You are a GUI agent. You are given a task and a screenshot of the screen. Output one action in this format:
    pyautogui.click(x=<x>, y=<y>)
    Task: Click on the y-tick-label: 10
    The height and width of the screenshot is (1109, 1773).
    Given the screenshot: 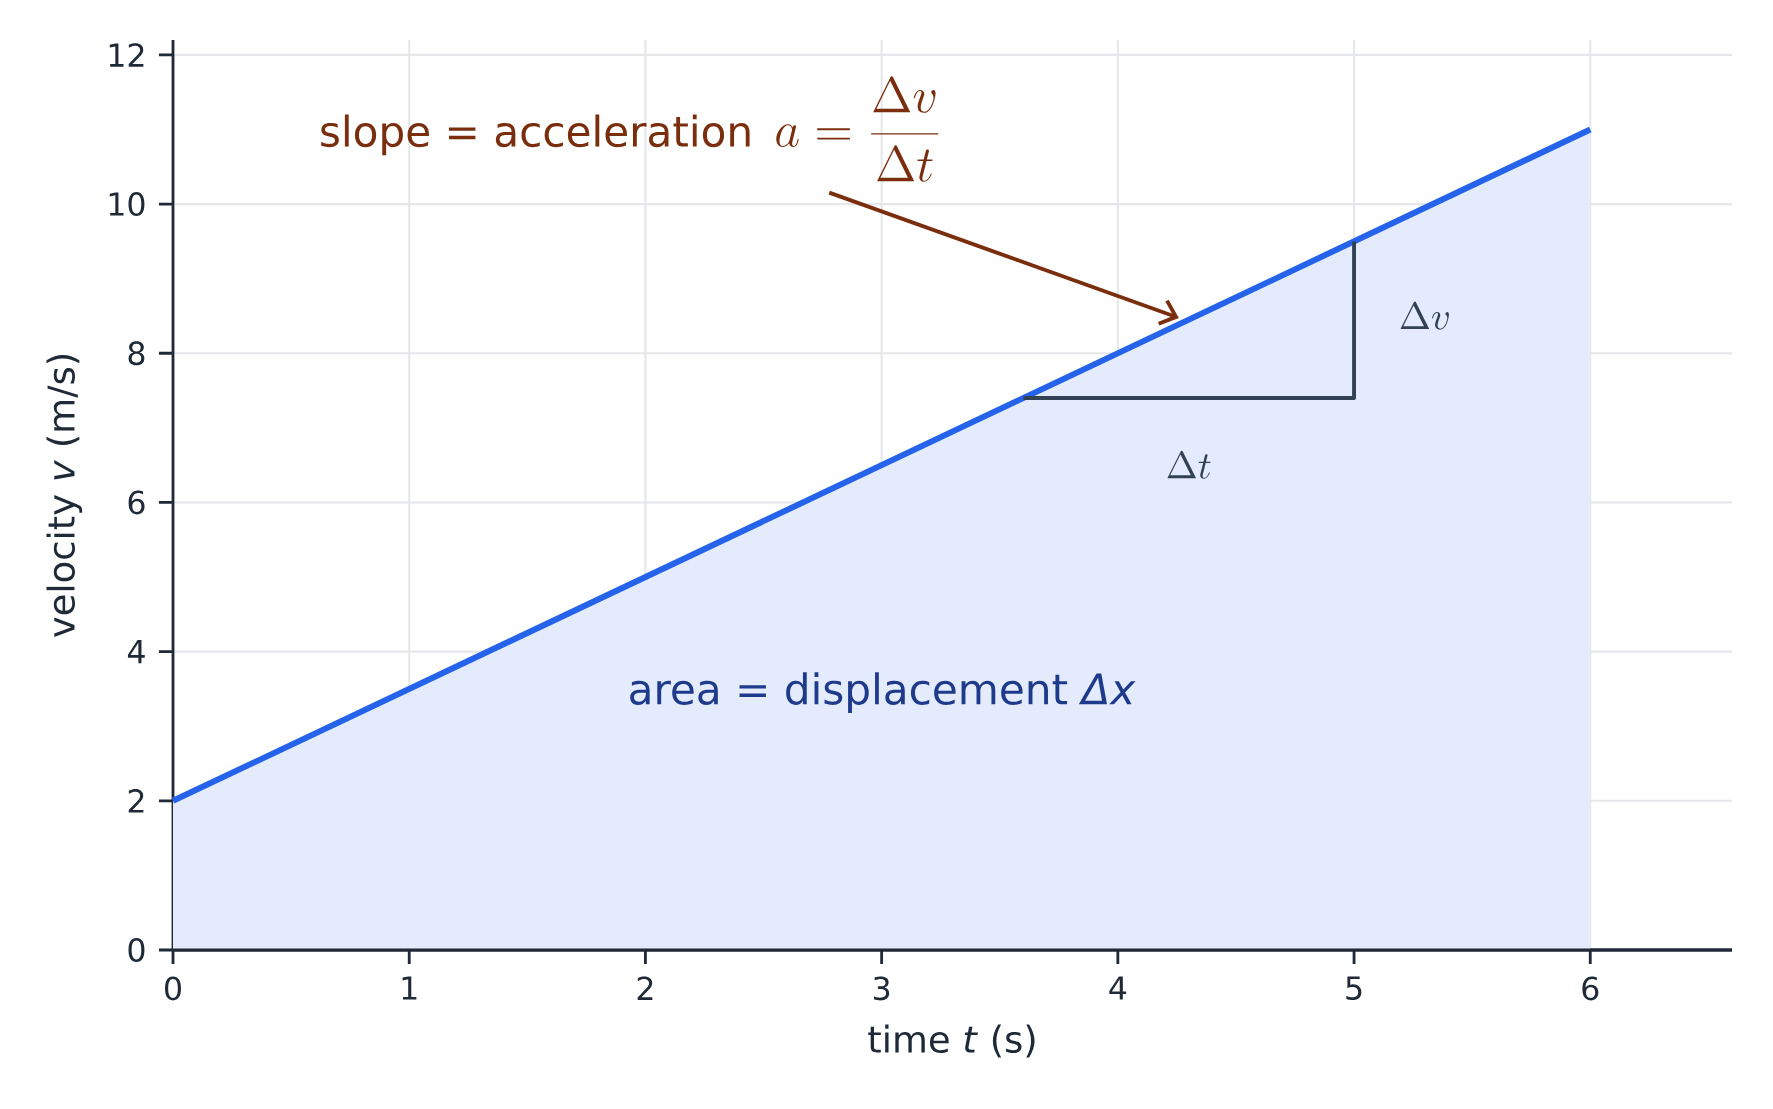 What is the action you would take?
    pyautogui.click(x=127, y=204)
    